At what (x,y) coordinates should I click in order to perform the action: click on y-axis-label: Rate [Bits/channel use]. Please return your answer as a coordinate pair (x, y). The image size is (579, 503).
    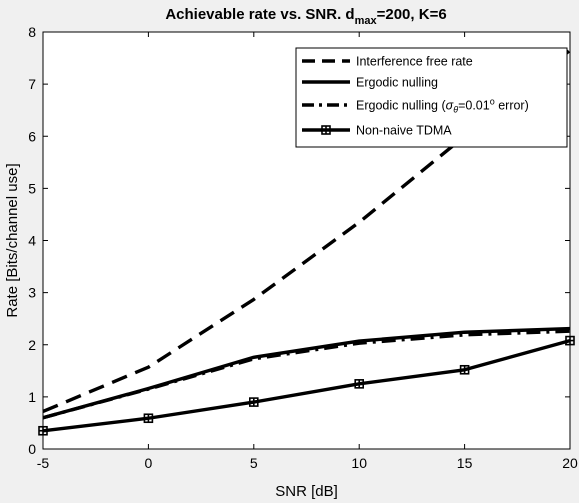
    Looking at the image, I should click on (12, 240).